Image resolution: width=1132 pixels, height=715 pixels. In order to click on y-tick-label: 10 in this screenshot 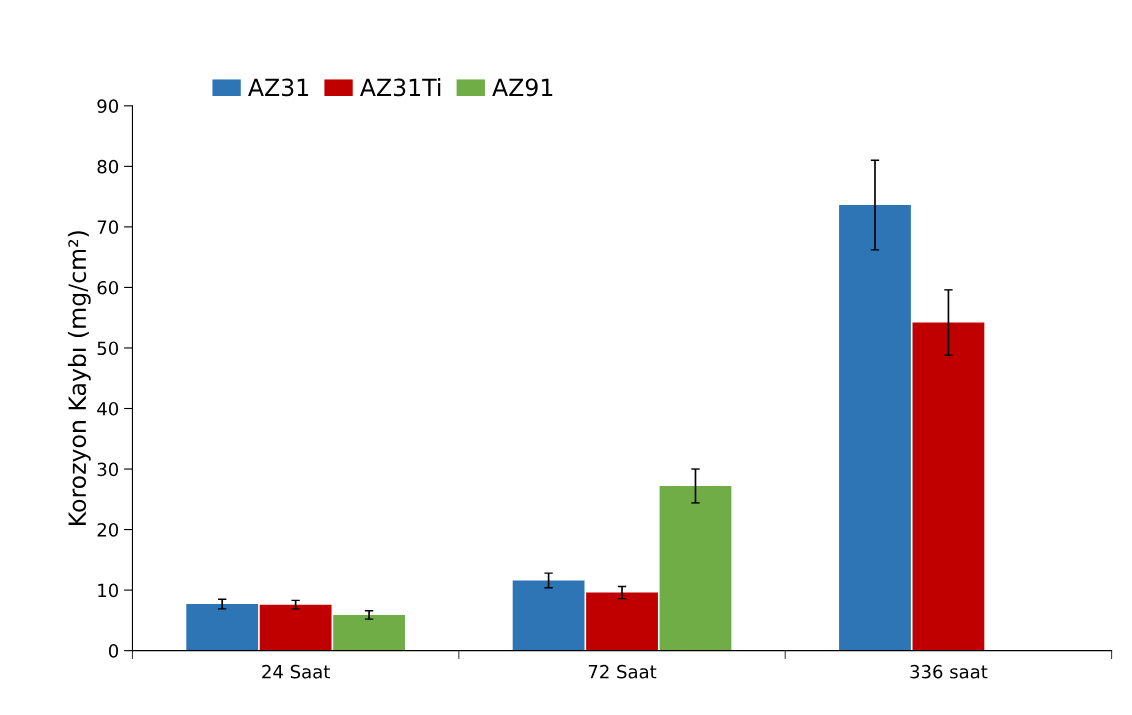, I will do `click(108, 590)`.